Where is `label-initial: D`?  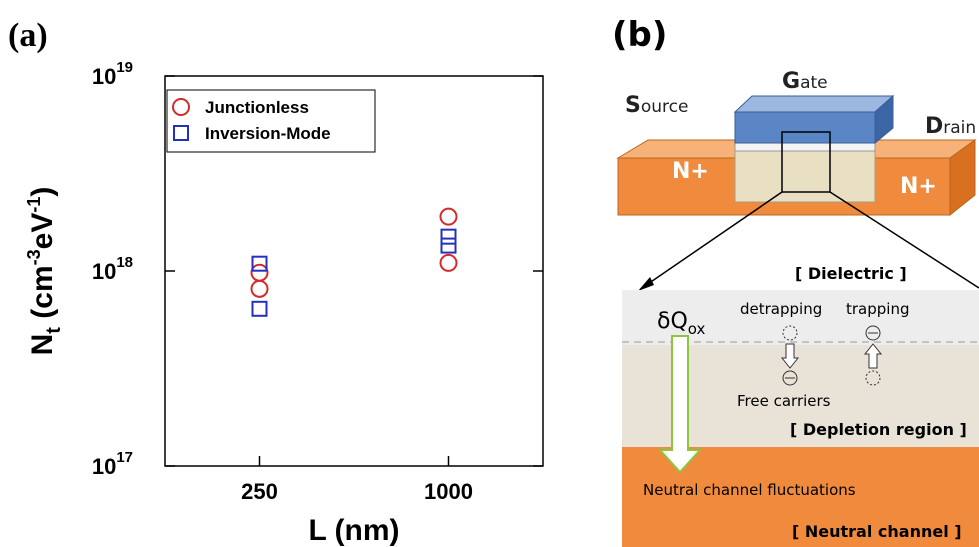 label-initial: D is located at coordinates (934, 126).